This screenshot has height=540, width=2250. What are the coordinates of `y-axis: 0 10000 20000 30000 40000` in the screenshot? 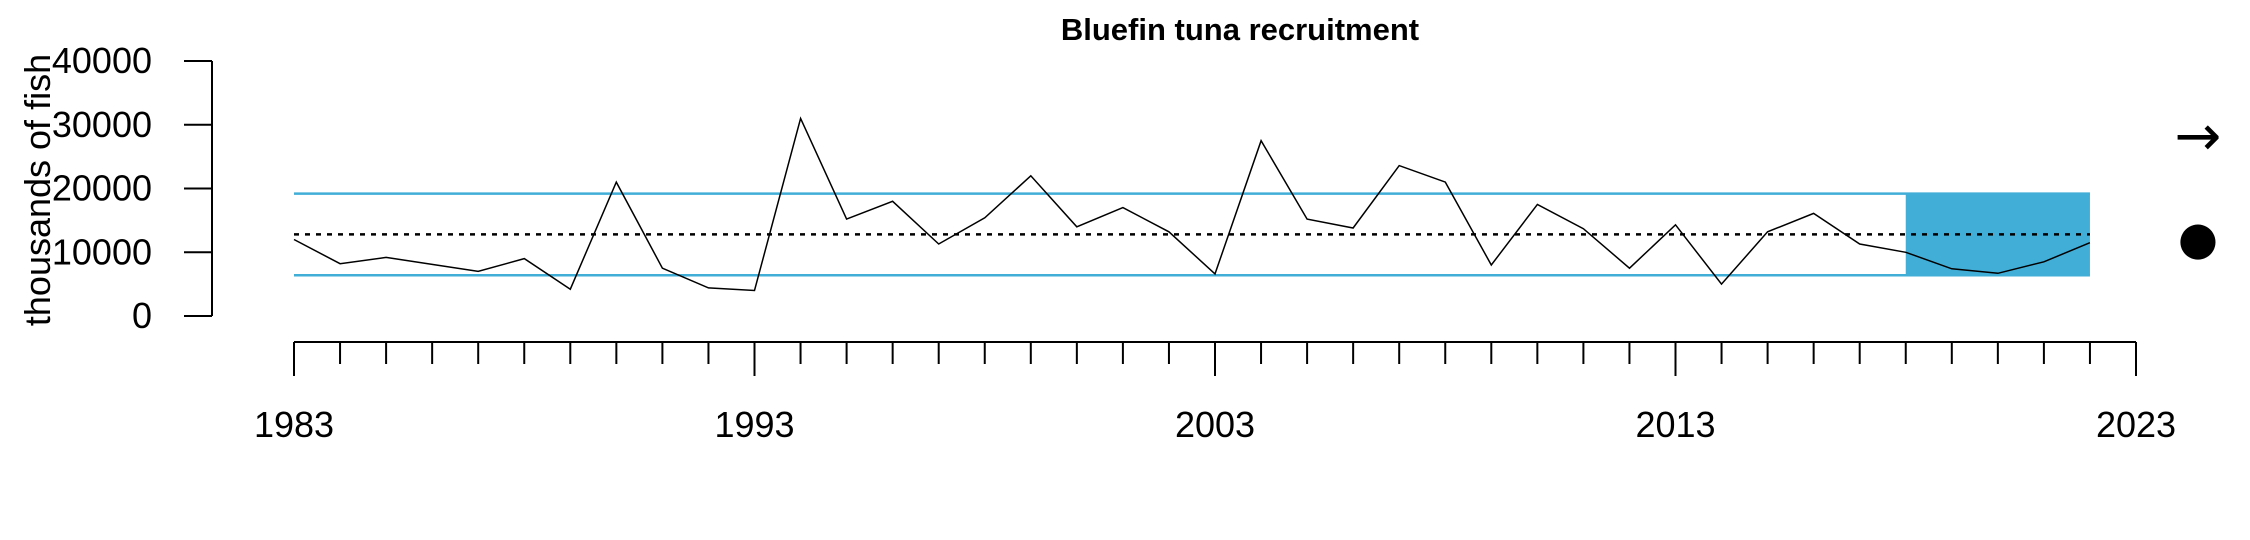 It's located at (132, 188).